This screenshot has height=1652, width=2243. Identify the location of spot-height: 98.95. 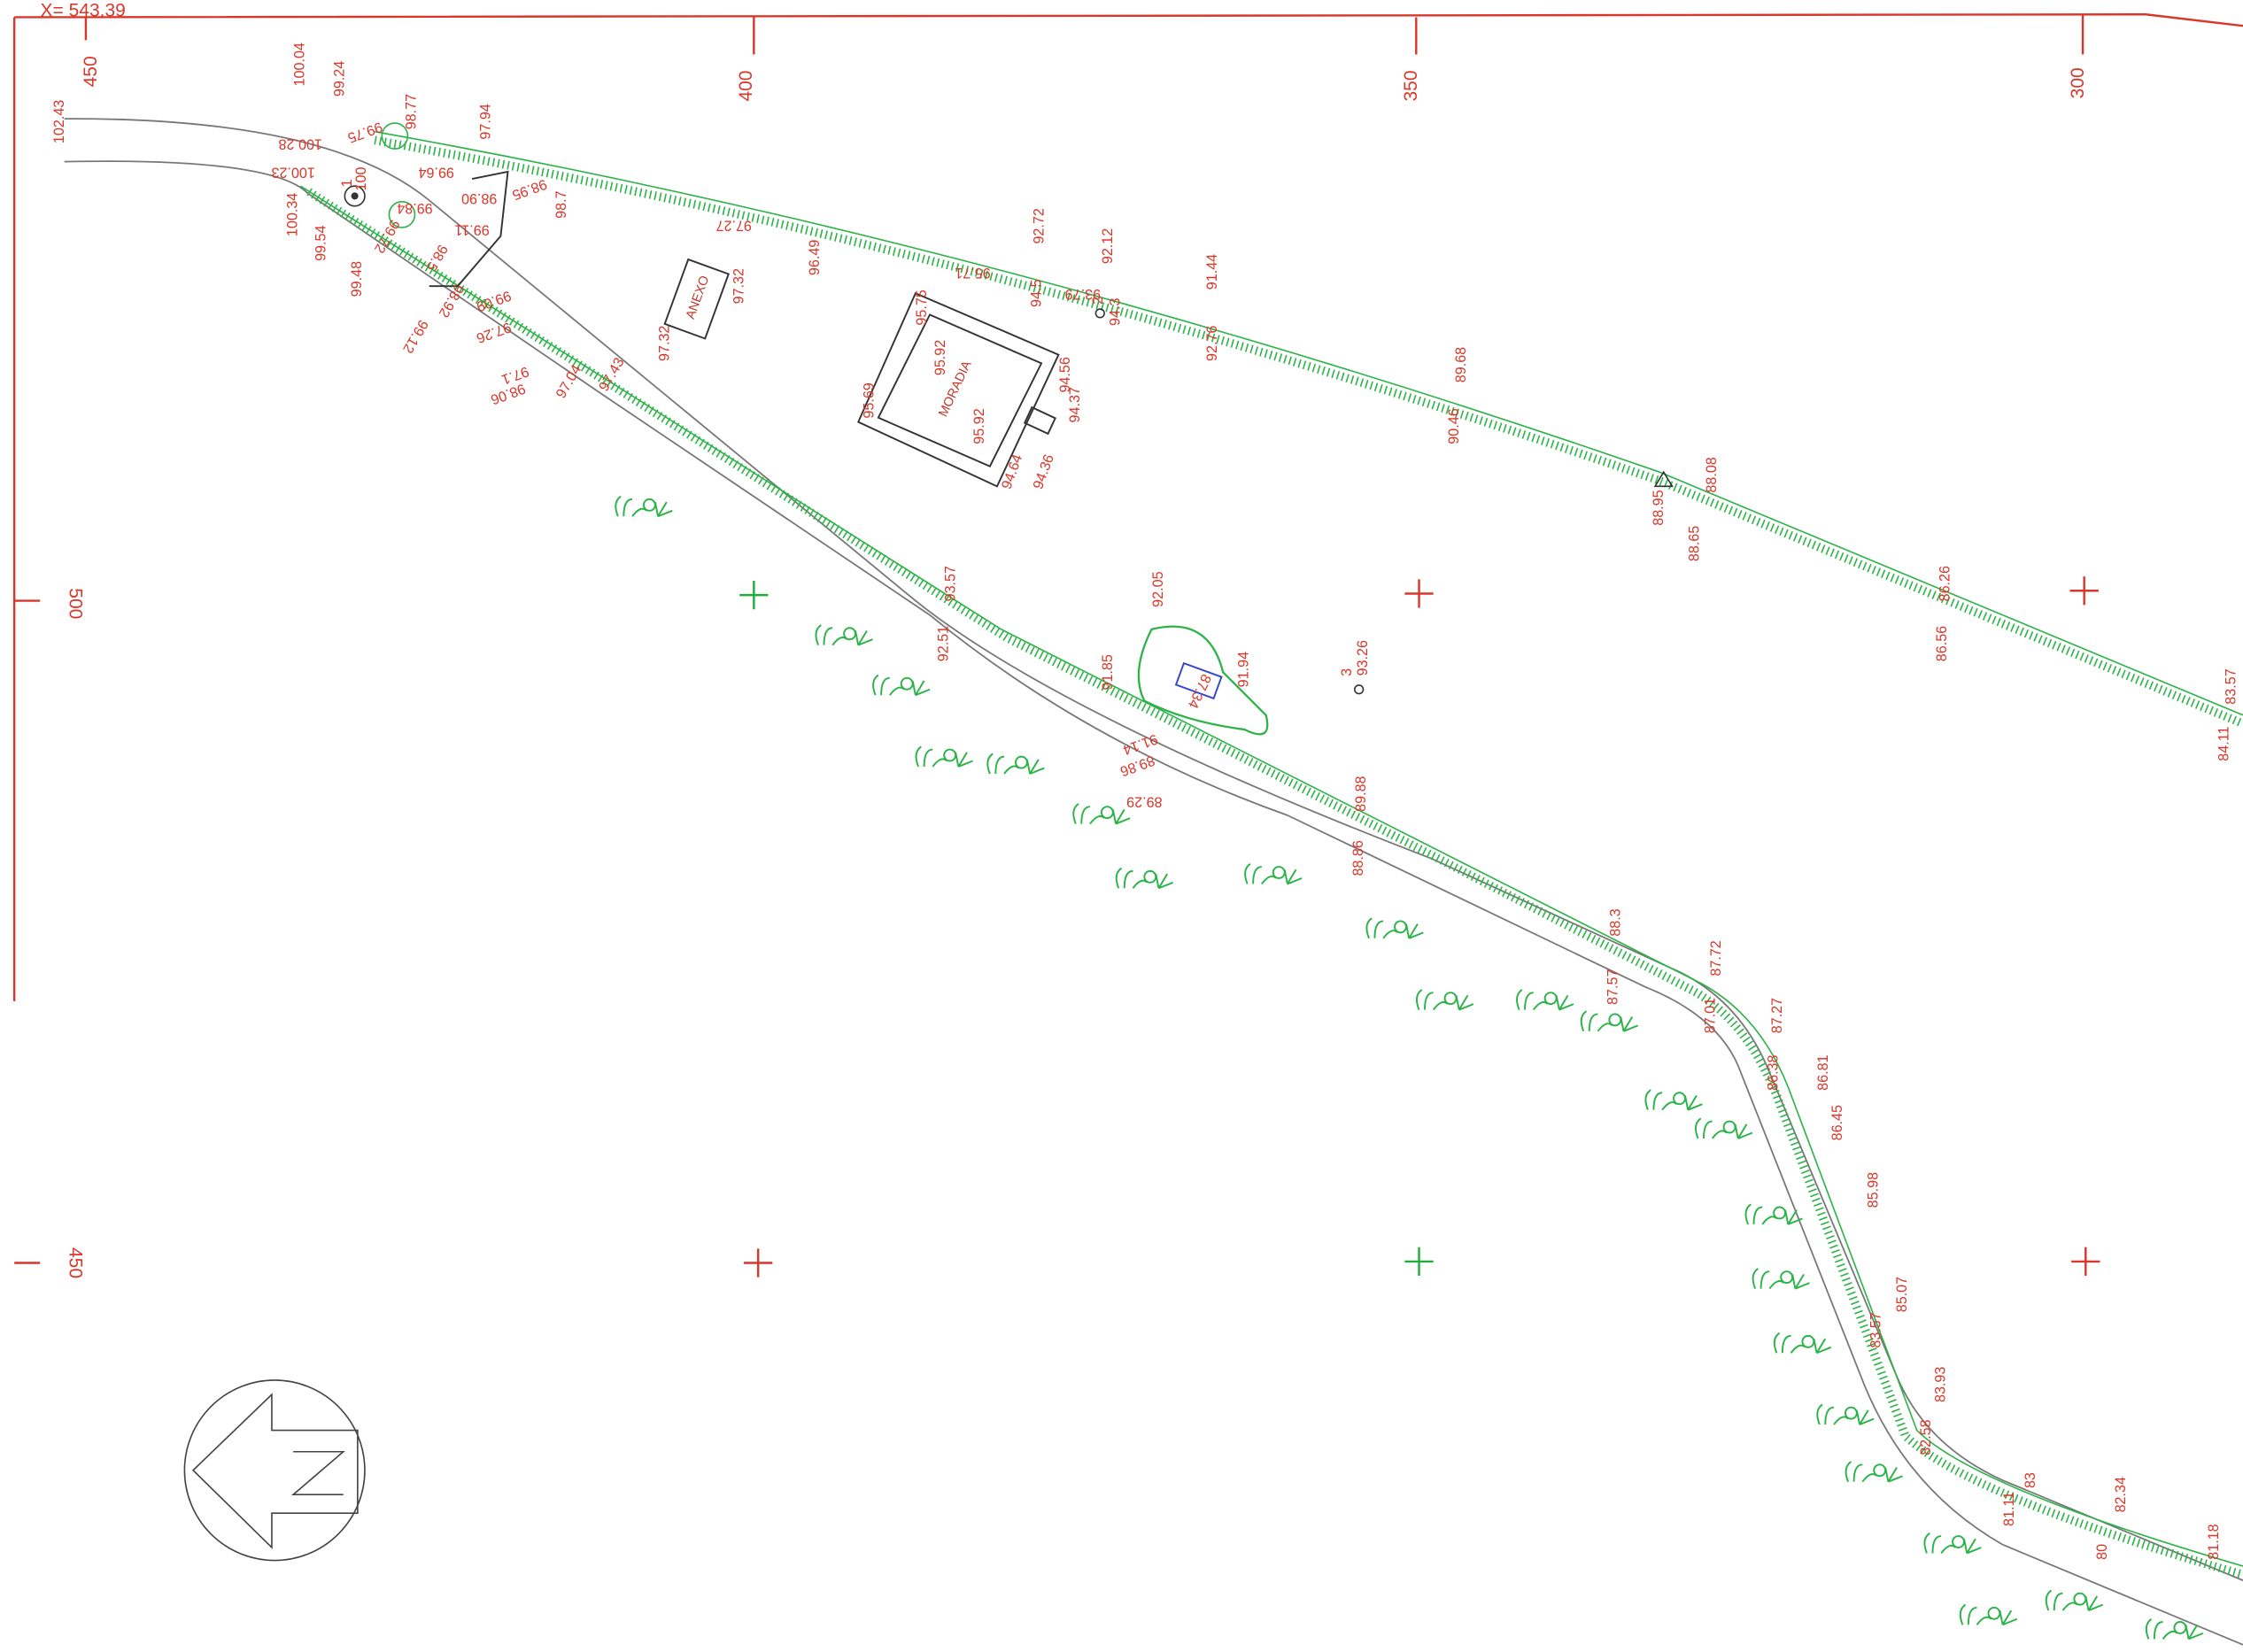
(529, 190).